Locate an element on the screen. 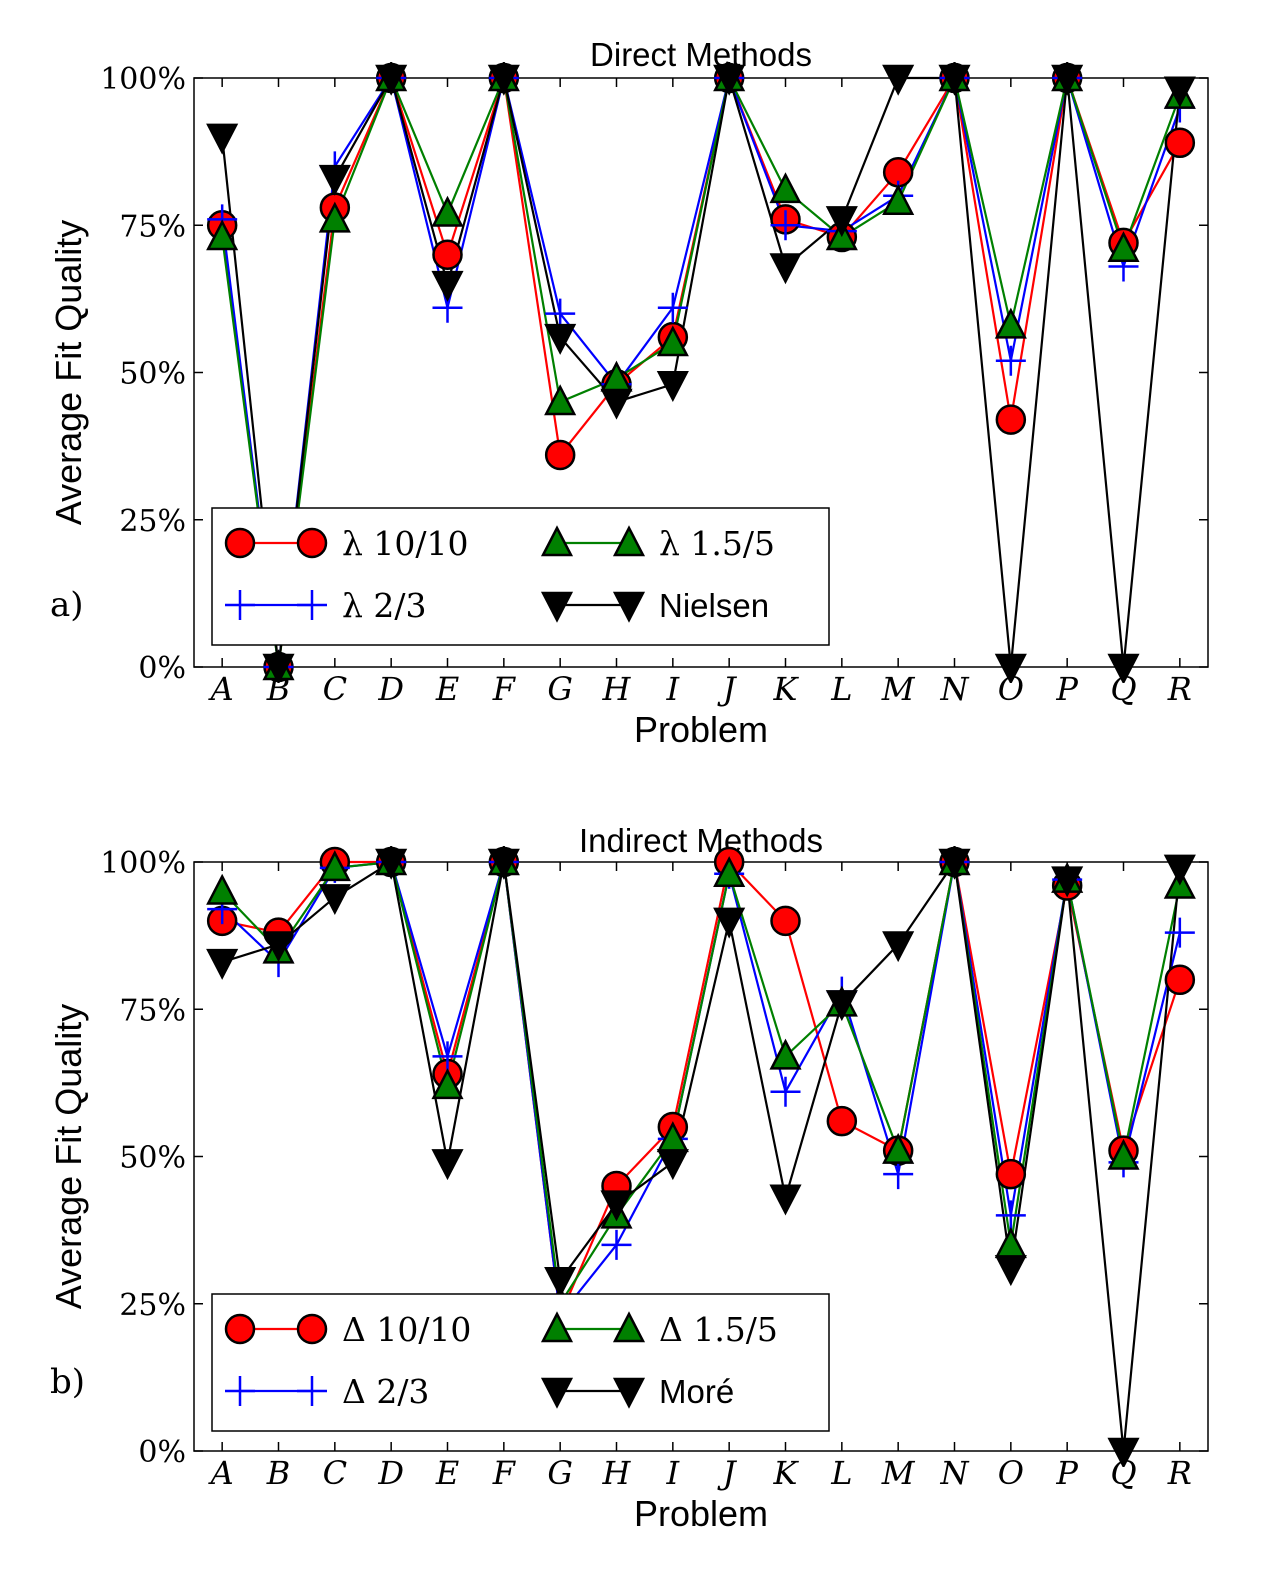 This screenshot has height=1576, width=1276. legend-label: Moré is located at coordinates (696, 1391).